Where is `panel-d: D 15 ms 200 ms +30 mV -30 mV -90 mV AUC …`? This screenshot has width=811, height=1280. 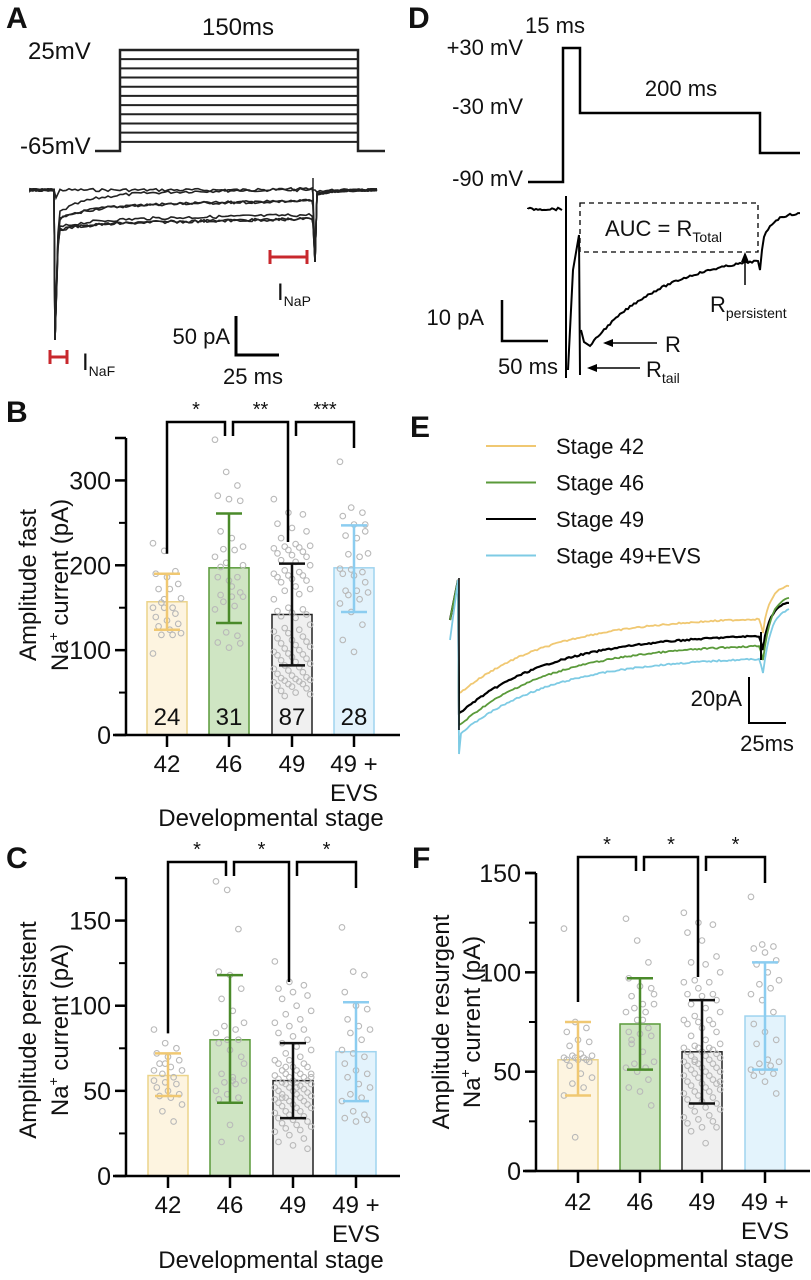 panel-d: D 15 ms 200 ms +30 mV -30 mV -90 mV AUC … is located at coordinates (604, 194).